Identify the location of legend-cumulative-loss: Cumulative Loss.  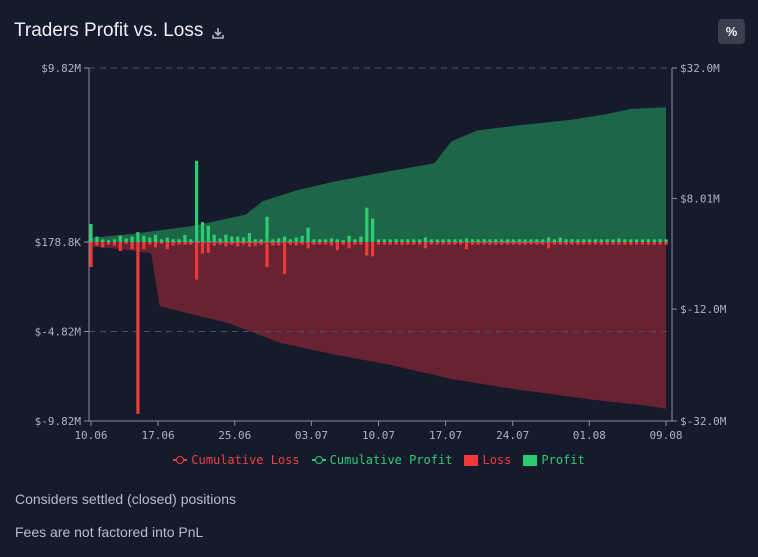
(236, 460).